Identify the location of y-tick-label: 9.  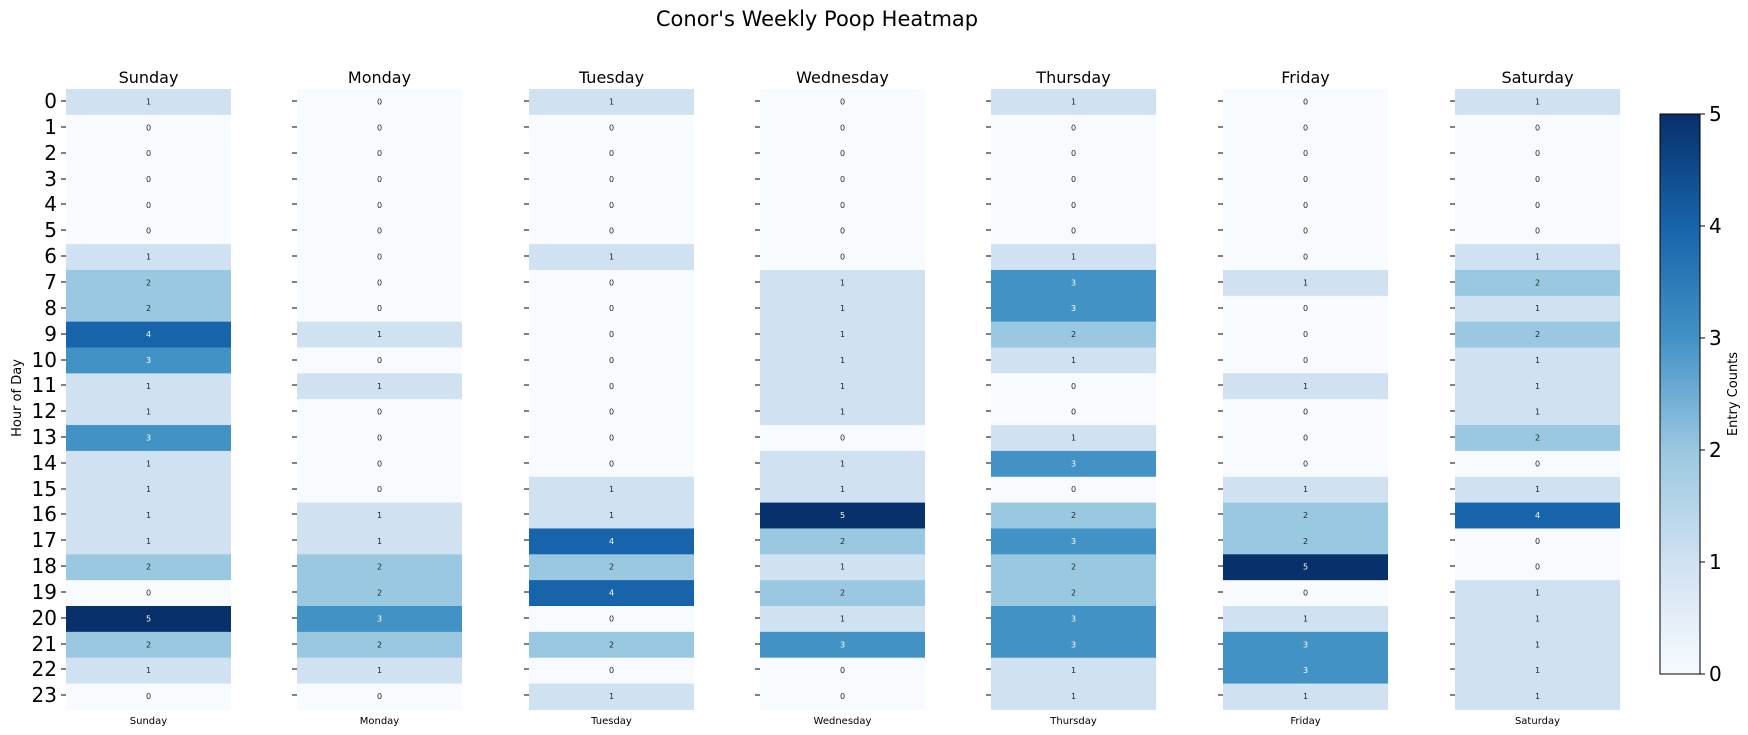
(50, 334).